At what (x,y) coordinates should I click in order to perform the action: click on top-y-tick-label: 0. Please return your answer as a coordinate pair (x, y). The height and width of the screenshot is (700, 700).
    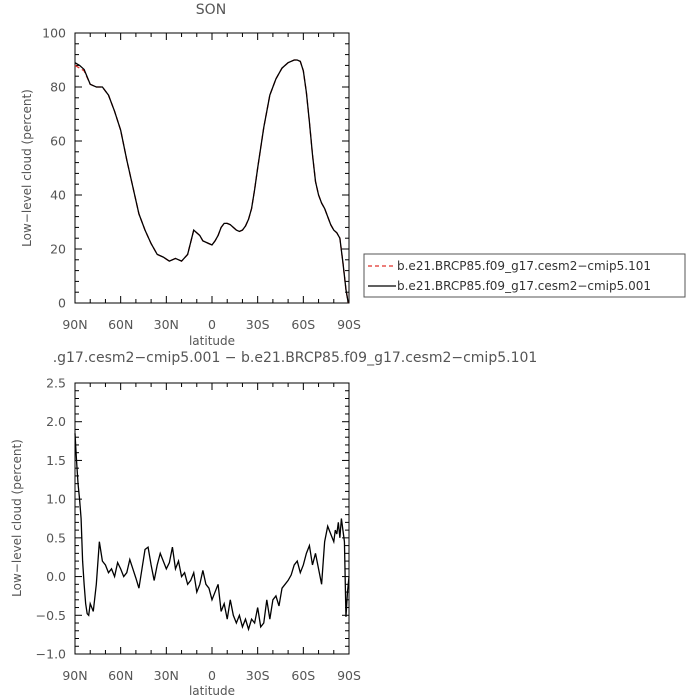
    Looking at the image, I should click on (62, 303).